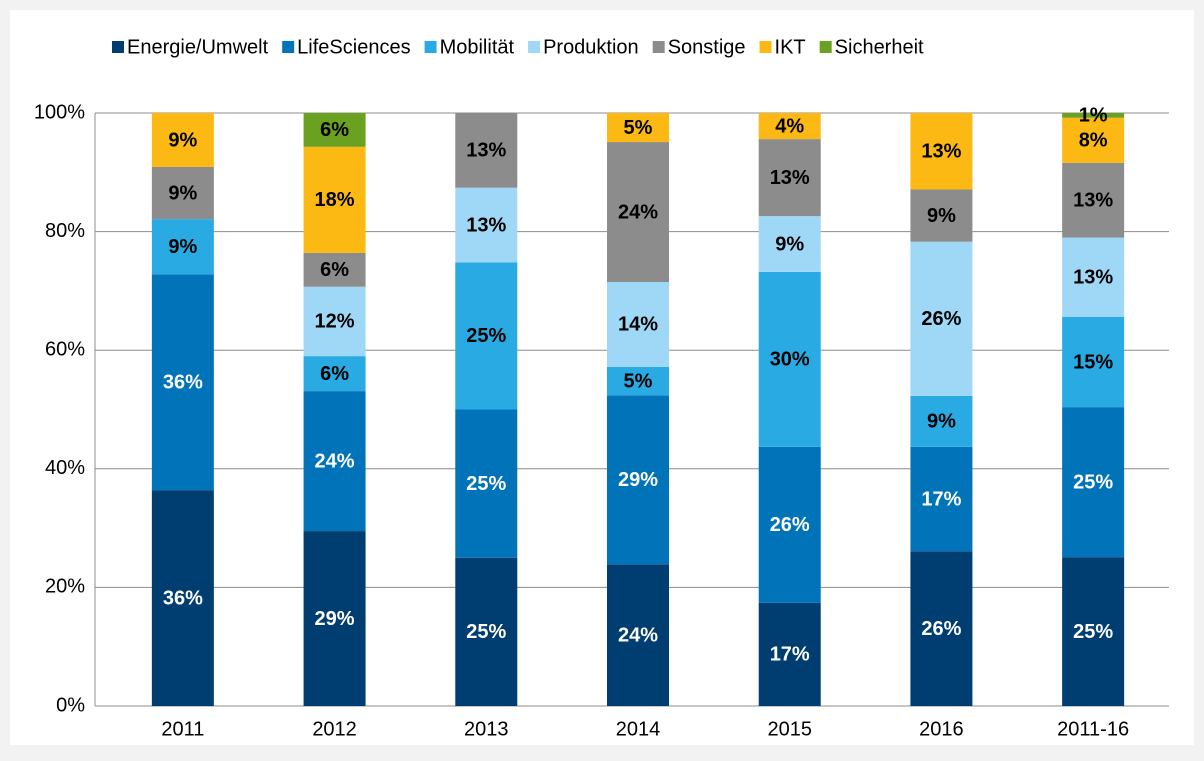 The height and width of the screenshot is (761, 1204). Describe the element at coordinates (477, 47) in the screenshot. I see `legend-label: Mobilität` at that location.